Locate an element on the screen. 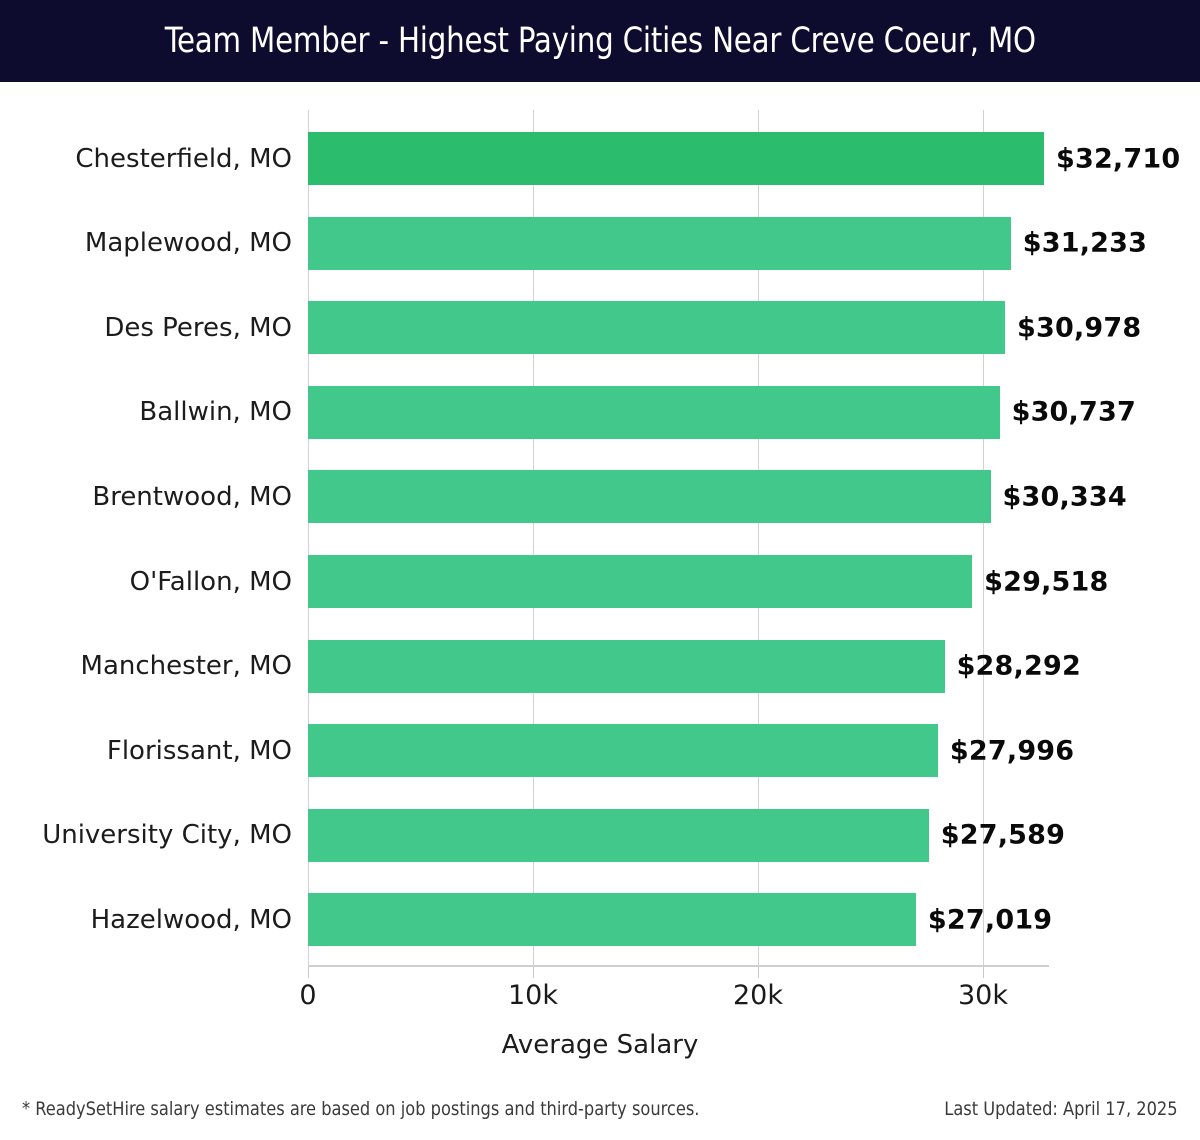 Image resolution: width=1200 pixels, height=1140 pixels. category-label: Des Peres, MO is located at coordinates (198, 327).